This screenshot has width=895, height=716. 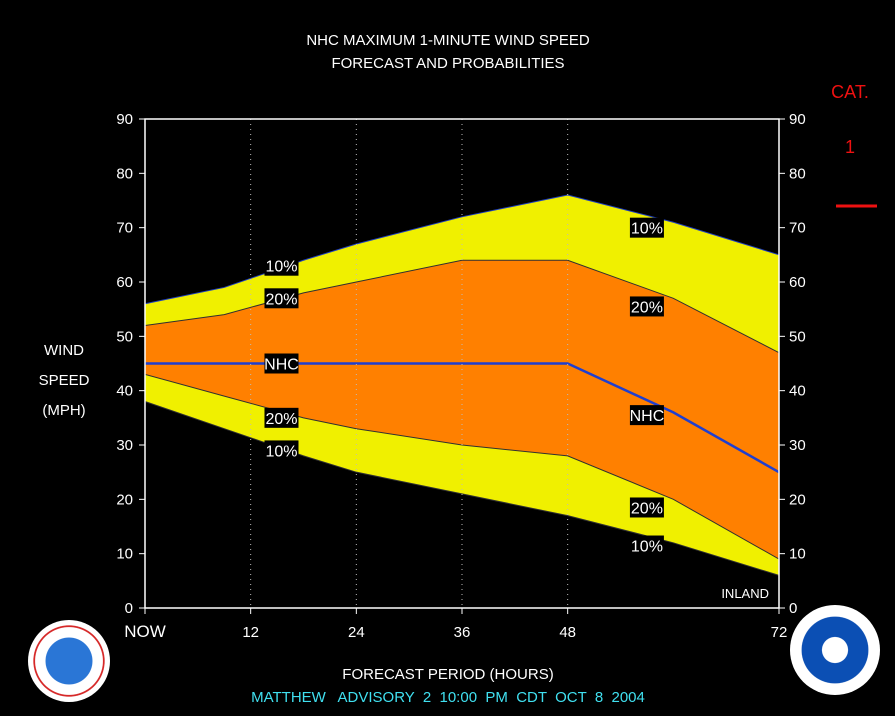 I want to click on y-tick-label-left: 90, so click(x=124, y=119).